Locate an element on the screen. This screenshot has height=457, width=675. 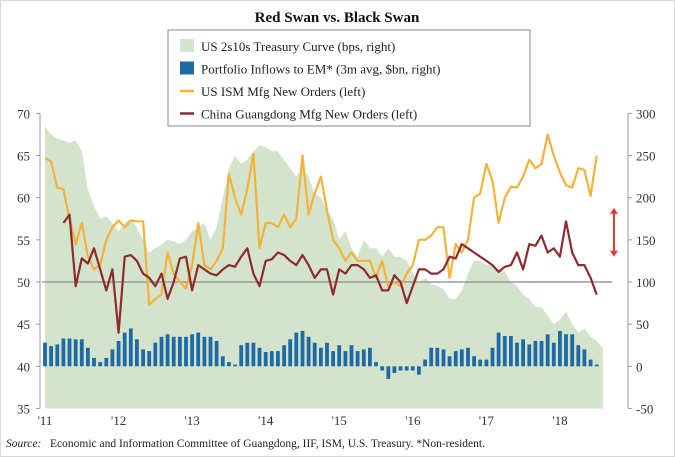
x-axis-tick-label: '11 is located at coordinates (45, 420).